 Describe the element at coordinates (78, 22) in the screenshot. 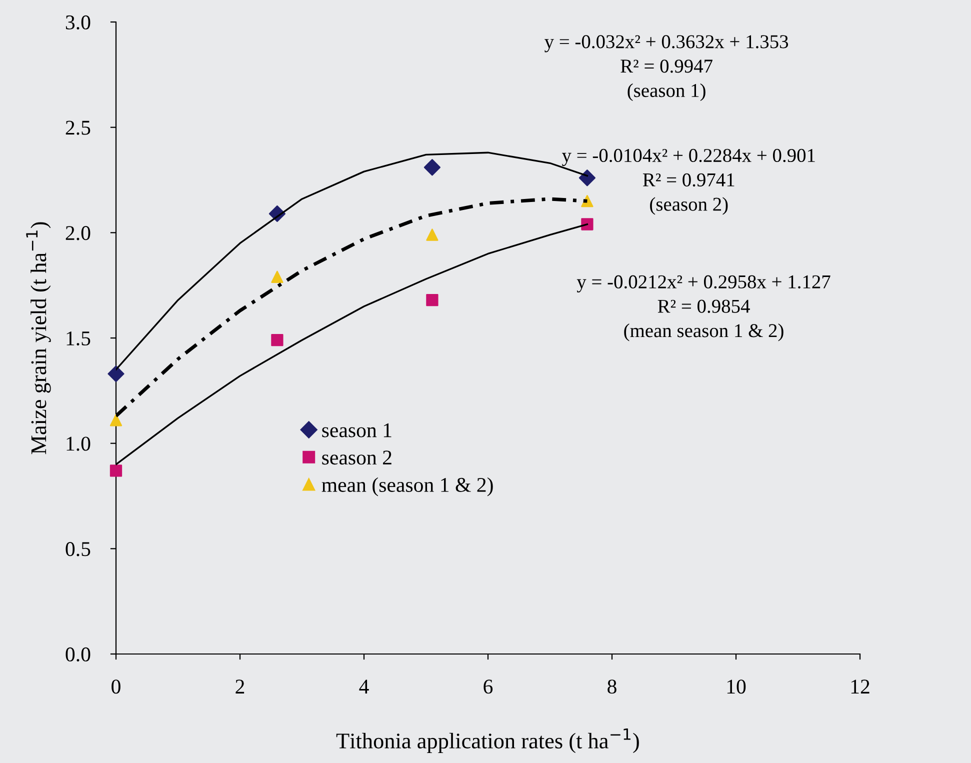

I see `y-tick-label: 3.0` at that location.